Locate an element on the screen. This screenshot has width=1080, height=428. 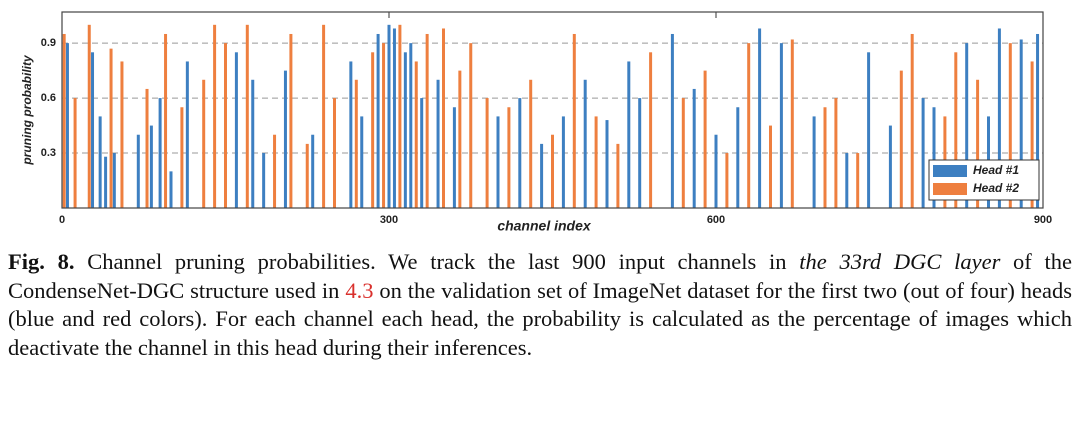
y-tick-label: 0.3 is located at coordinates (48, 153).